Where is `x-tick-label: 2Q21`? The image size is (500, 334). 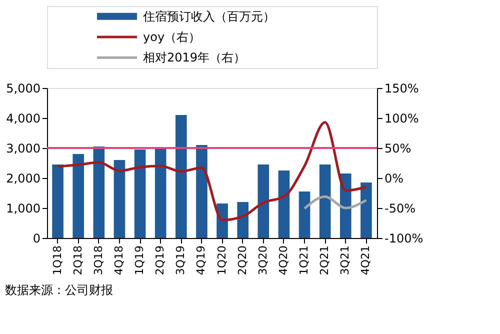 x-tick-label: 2Q21 is located at coordinates (325, 261).